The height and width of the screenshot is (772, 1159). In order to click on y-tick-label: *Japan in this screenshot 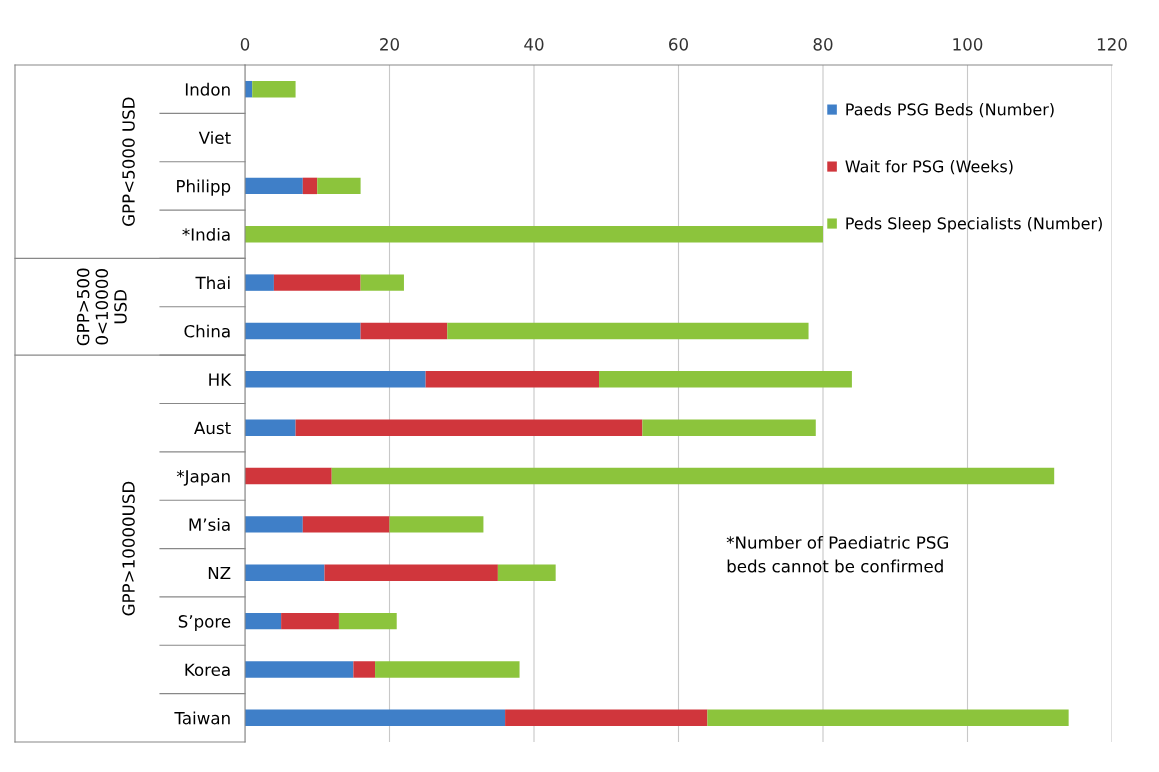, I will do `click(203, 478)`.